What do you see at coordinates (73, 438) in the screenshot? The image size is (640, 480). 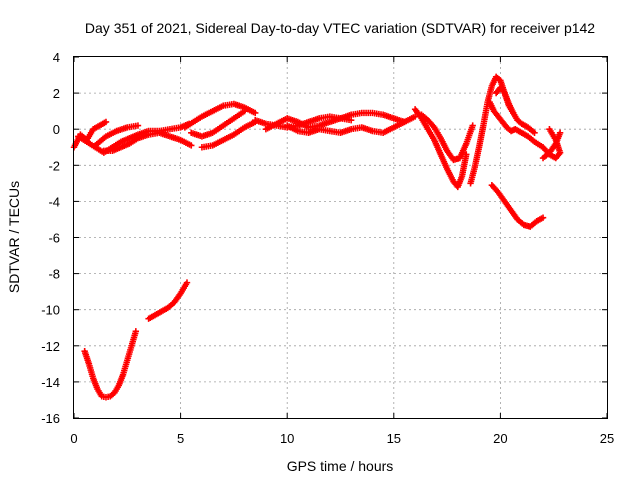 I see `x-tick-label: 0` at bounding box center [73, 438].